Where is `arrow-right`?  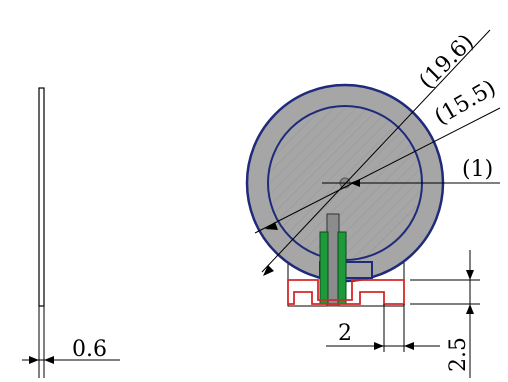 arrow-right is located at coordinates (49, 360).